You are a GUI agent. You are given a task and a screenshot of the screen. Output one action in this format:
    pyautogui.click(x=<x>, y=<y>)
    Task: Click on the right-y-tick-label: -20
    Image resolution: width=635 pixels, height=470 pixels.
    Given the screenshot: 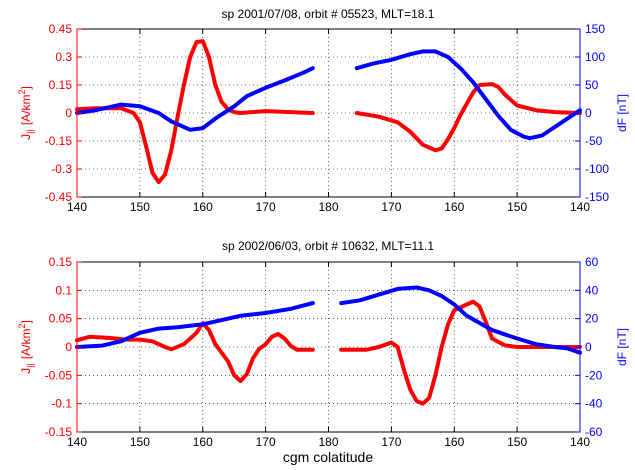 What is the action you would take?
    pyautogui.click(x=594, y=375)
    